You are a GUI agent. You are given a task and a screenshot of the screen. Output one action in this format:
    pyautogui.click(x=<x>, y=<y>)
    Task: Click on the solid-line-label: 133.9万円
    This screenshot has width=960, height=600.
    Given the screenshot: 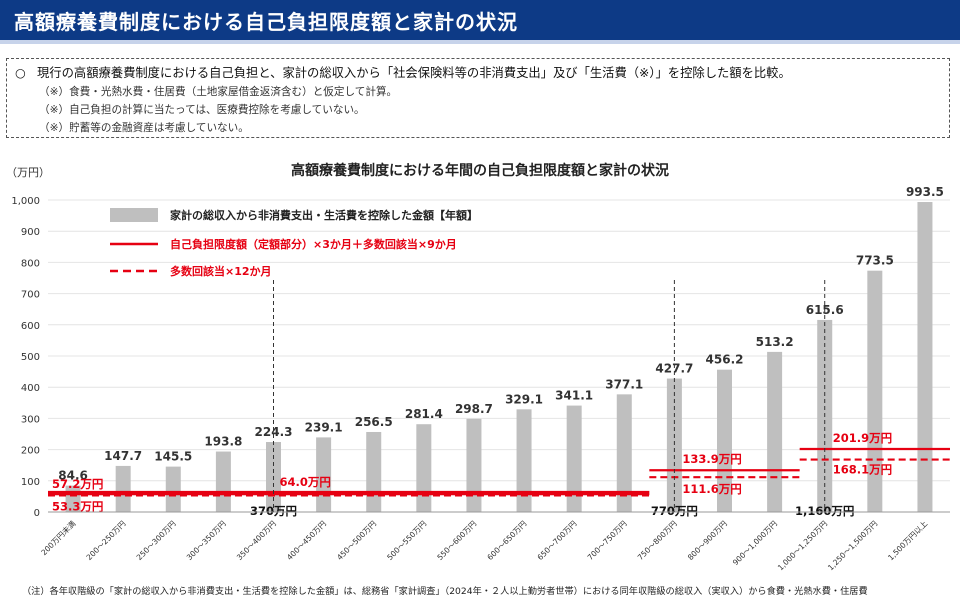 What is the action you would take?
    pyautogui.click(x=711, y=459)
    